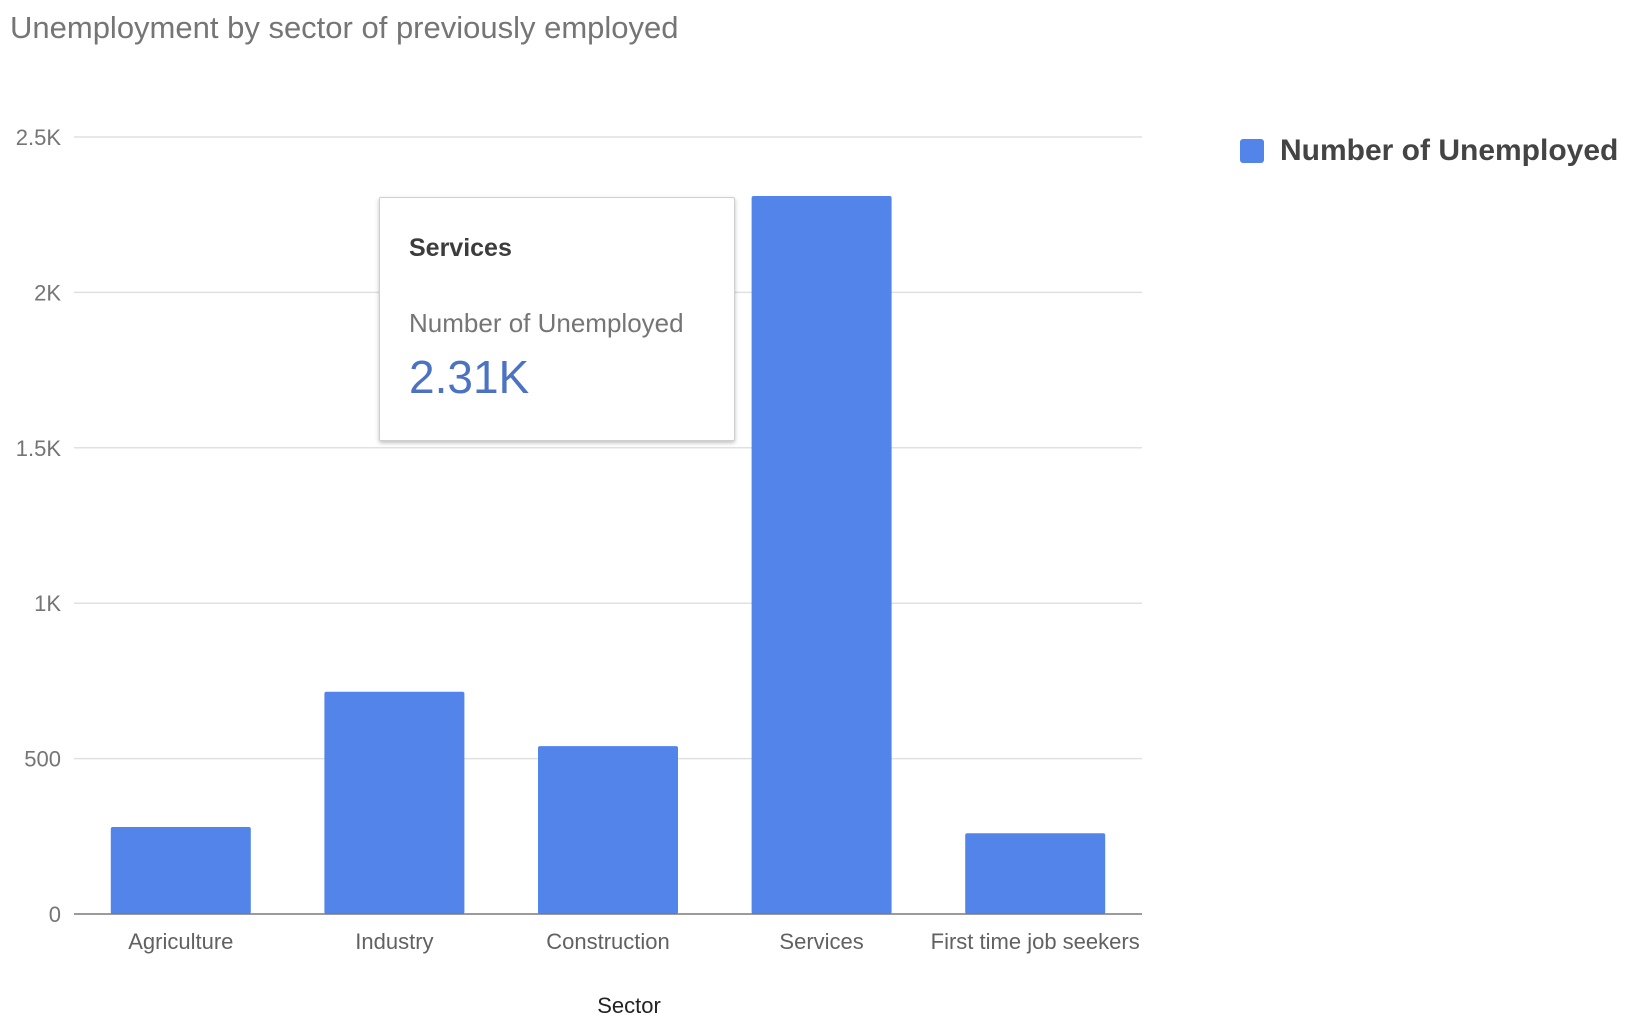 The width and height of the screenshot is (1640, 1032). Describe the element at coordinates (180, 870) in the screenshot. I see `bar-agriculture` at that location.